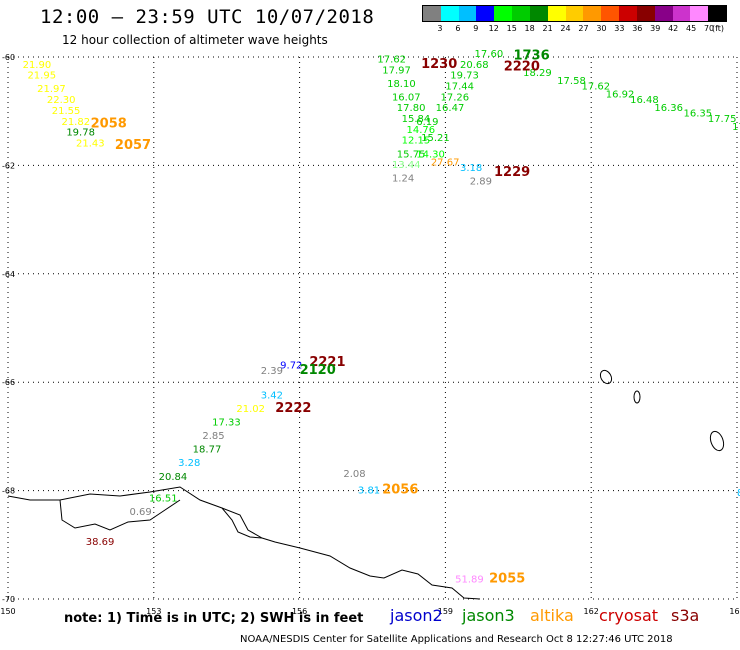  Describe the element at coordinates (450, 108) in the screenshot. I see `swh-label: 16.47` at that location.